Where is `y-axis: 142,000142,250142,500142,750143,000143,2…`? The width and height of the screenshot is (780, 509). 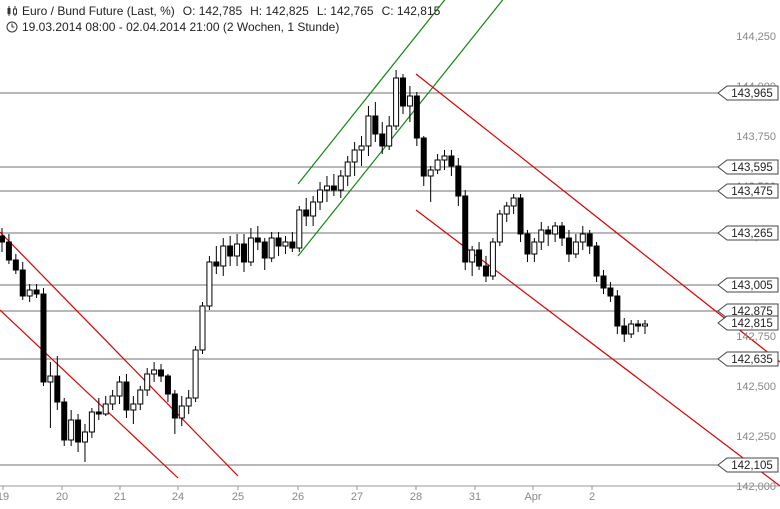 y-axis: 142,000142,250142,500142,750143,000143,2… is located at coordinates (756, 262).